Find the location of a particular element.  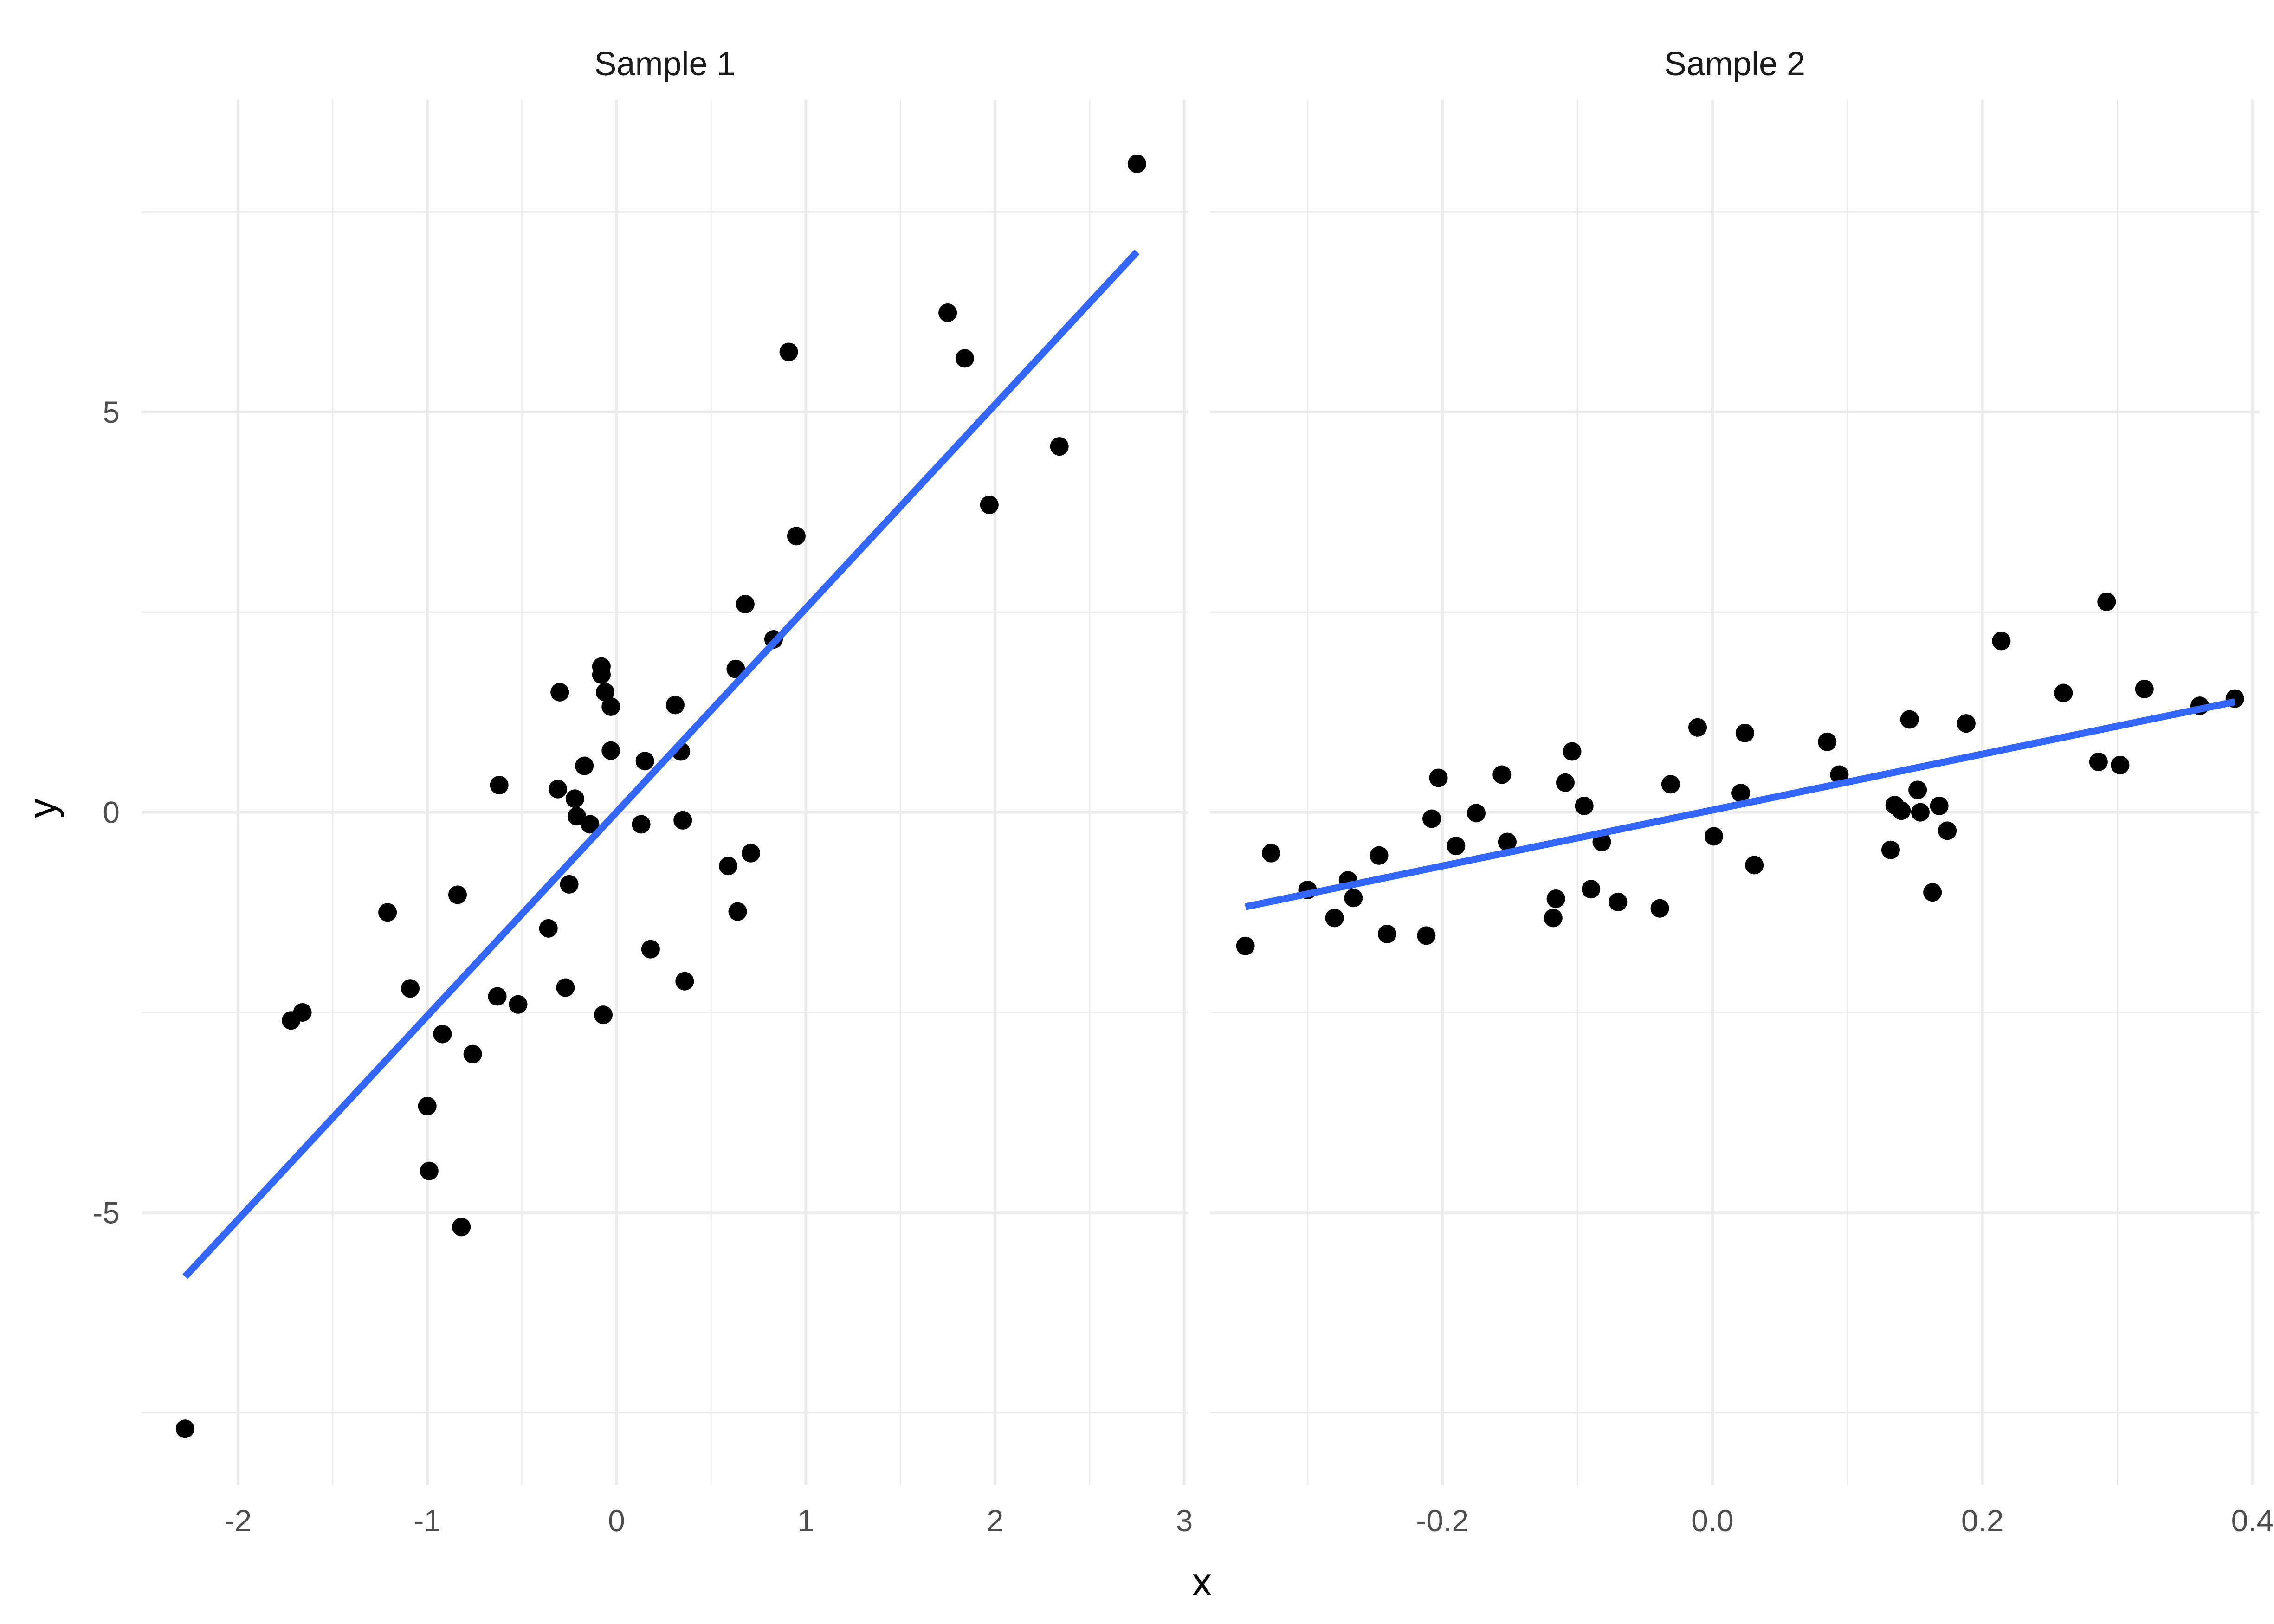

x-tick-label: 0 is located at coordinates (616, 1521).